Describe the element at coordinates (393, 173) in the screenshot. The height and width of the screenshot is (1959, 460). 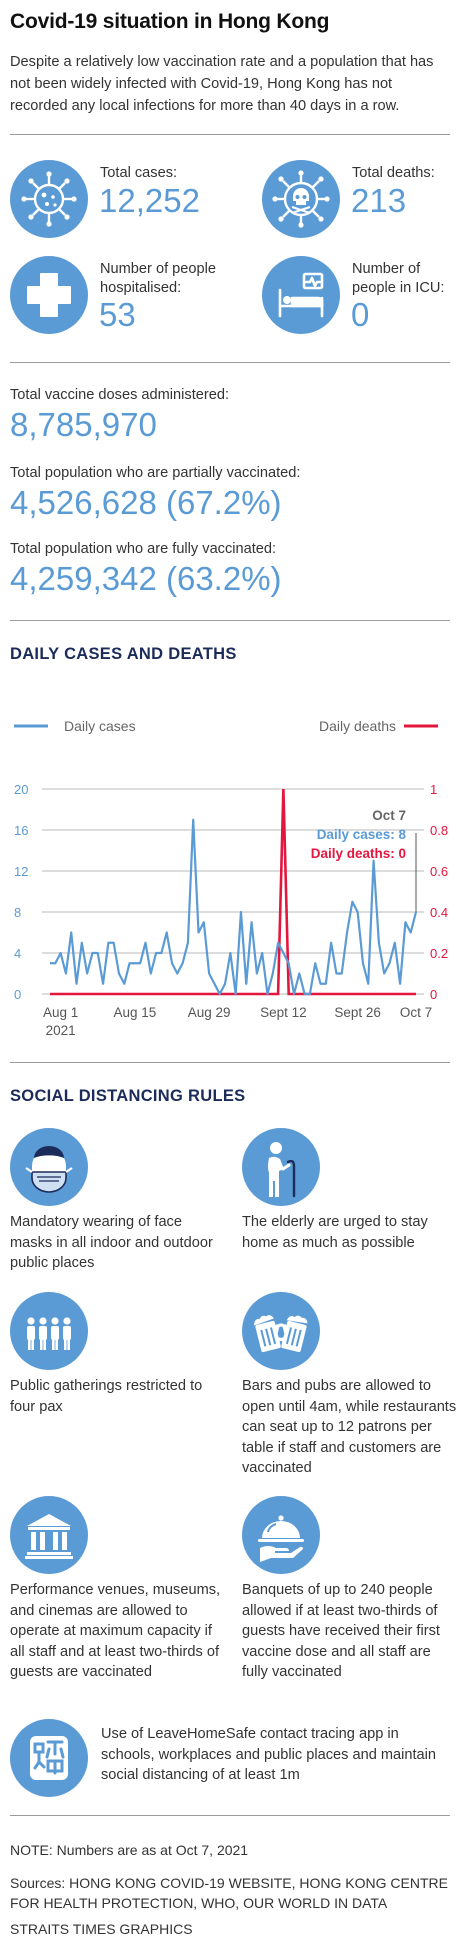
I see `total-deaths-label: Total deaths:` at that location.